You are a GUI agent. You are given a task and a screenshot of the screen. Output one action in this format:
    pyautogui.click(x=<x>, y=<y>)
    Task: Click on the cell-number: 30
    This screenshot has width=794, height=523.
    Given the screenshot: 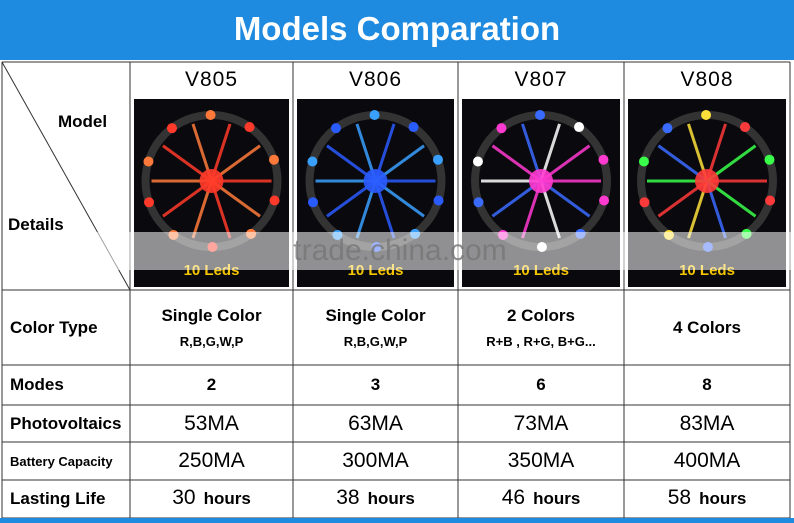 What is the action you would take?
    pyautogui.click(x=184, y=497)
    